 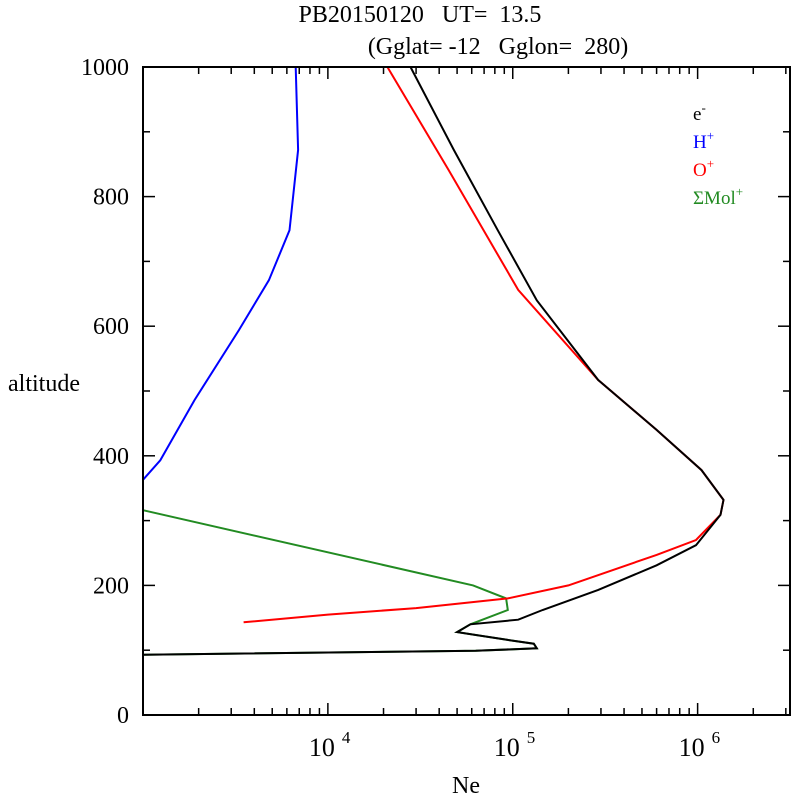 I want to click on x-axis-label: Ne, so click(x=466, y=784).